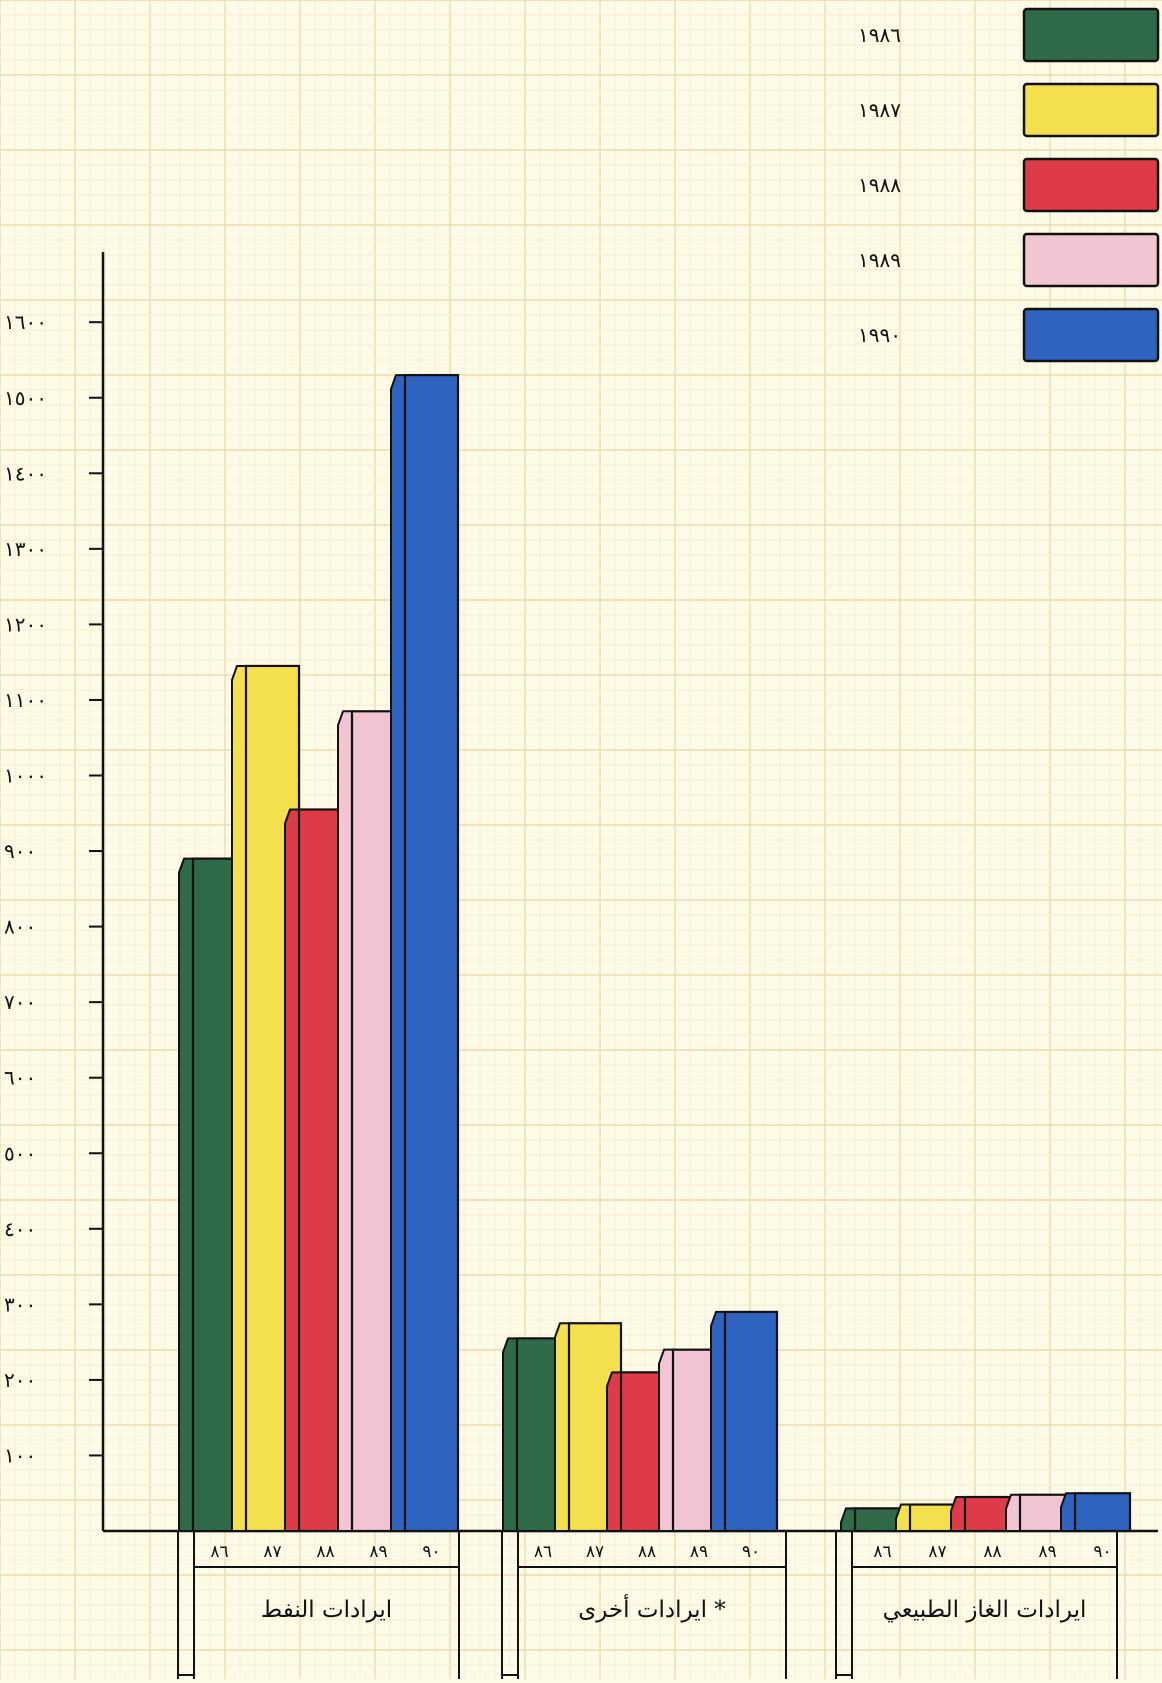  Describe the element at coordinates (20, 1153) in the screenshot. I see `y-tick-label: ٥٠٠` at that location.